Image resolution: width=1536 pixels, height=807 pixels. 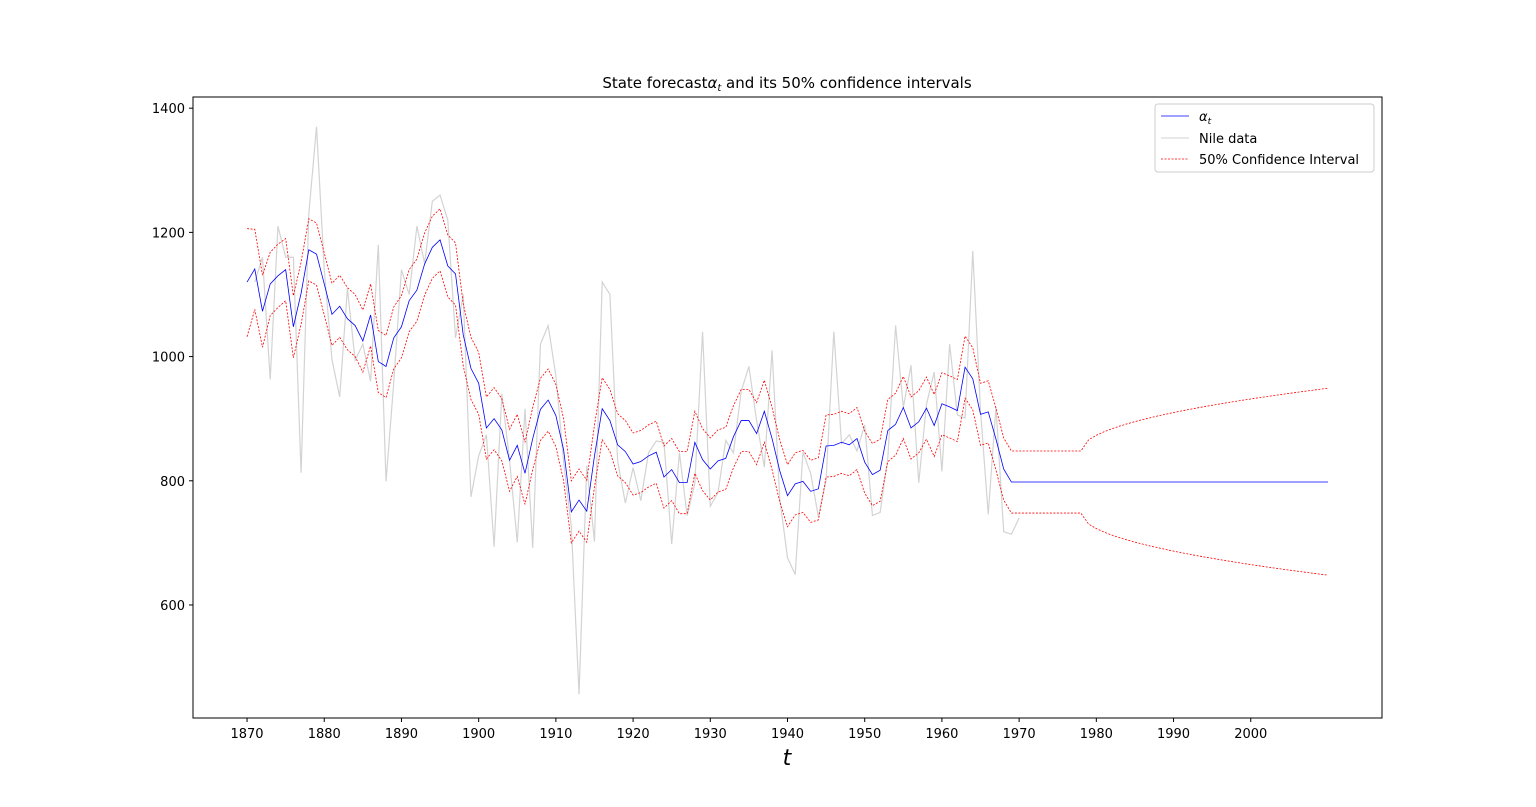 I want to click on x-tick-label: 1890, so click(x=401, y=734).